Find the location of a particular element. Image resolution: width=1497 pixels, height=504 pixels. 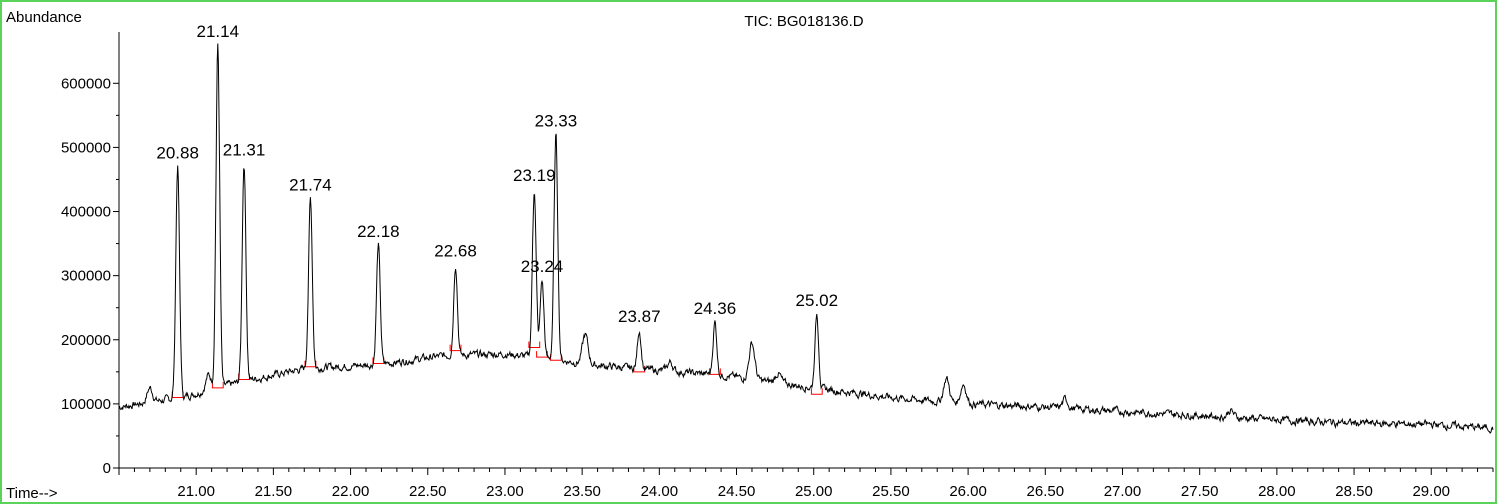

peak-label: 25.02 is located at coordinates (817, 300).